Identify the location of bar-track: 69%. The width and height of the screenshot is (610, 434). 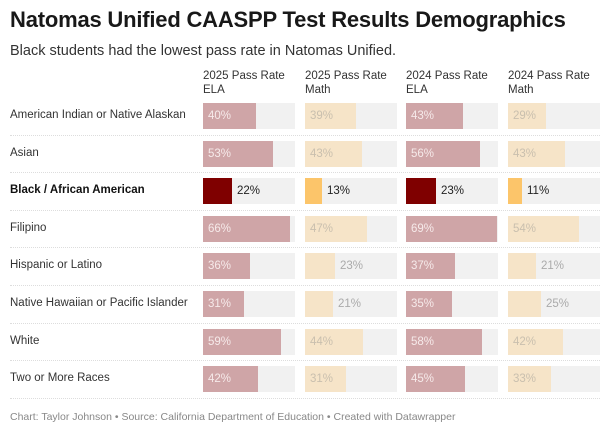
(452, 228).